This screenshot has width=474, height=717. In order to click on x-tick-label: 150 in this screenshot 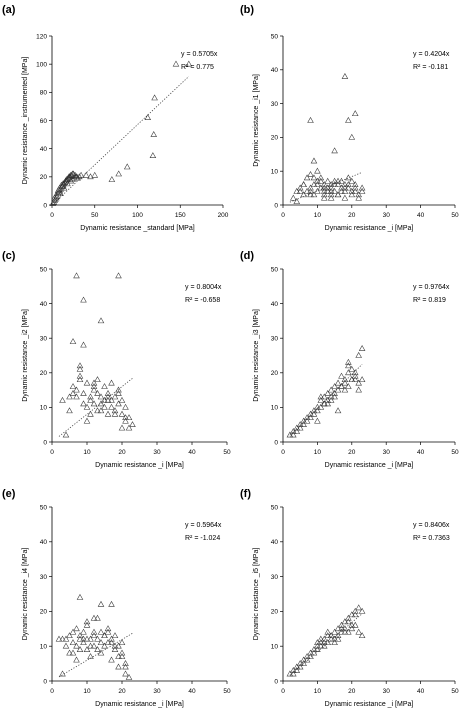, I will do `click(180, 215)`.